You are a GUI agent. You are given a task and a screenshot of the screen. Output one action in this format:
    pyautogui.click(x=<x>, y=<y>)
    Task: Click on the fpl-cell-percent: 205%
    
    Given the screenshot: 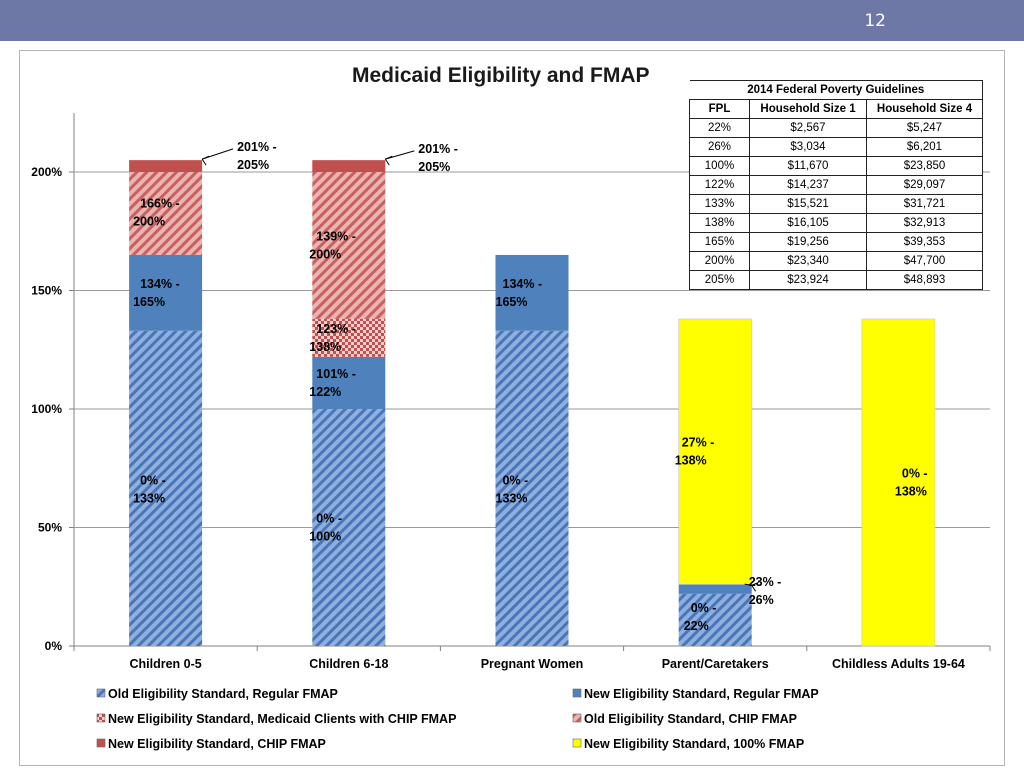 What is the action you would take?
    pyautogui.click(x=719, y=280)
    